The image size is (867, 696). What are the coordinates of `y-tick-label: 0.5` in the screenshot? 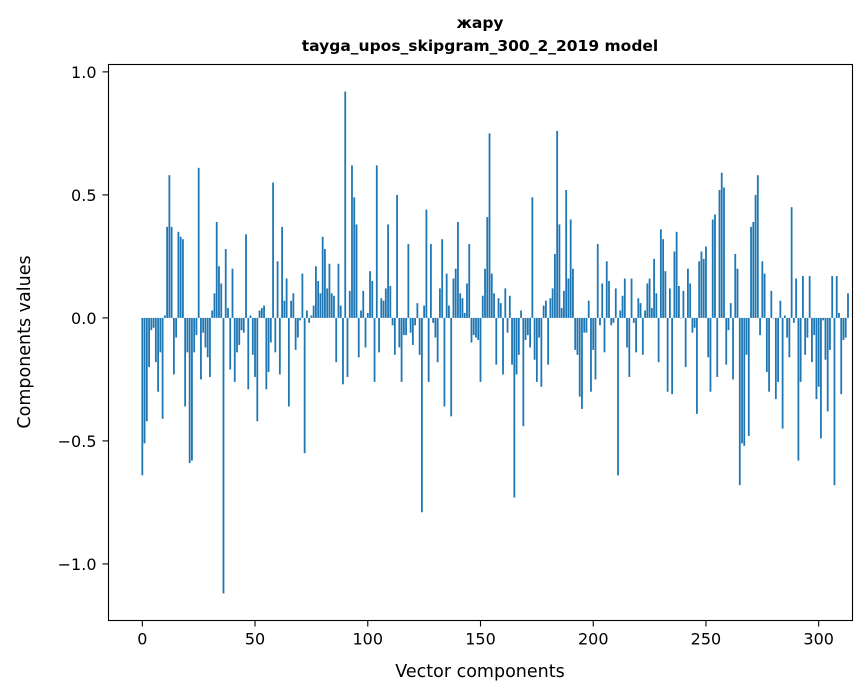 It's located at (83, 195).